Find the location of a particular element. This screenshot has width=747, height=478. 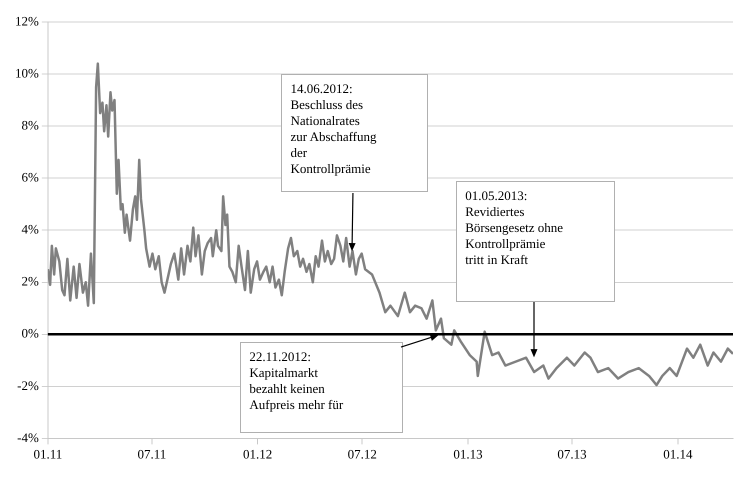

y-tick-label: 8% is located at coordinates (30, 125).